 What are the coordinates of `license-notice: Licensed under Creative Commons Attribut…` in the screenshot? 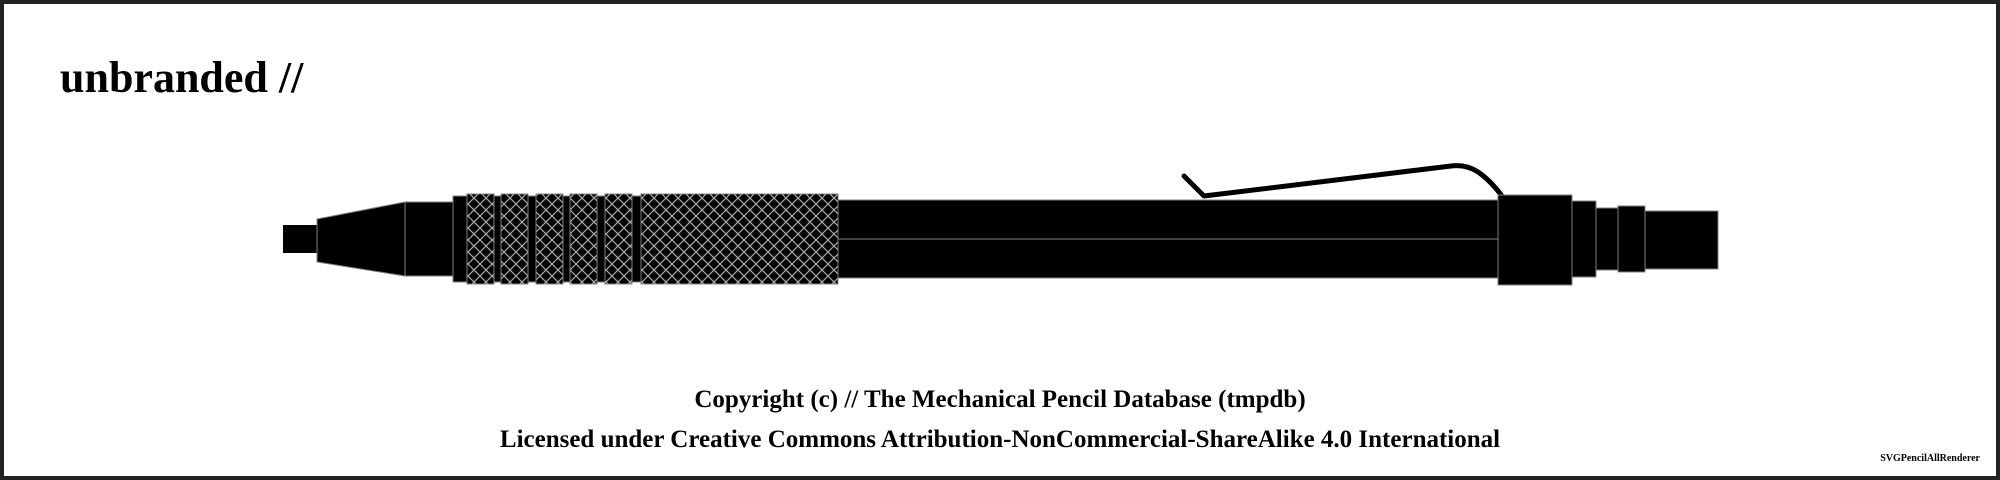 It's located at (1000, 439).